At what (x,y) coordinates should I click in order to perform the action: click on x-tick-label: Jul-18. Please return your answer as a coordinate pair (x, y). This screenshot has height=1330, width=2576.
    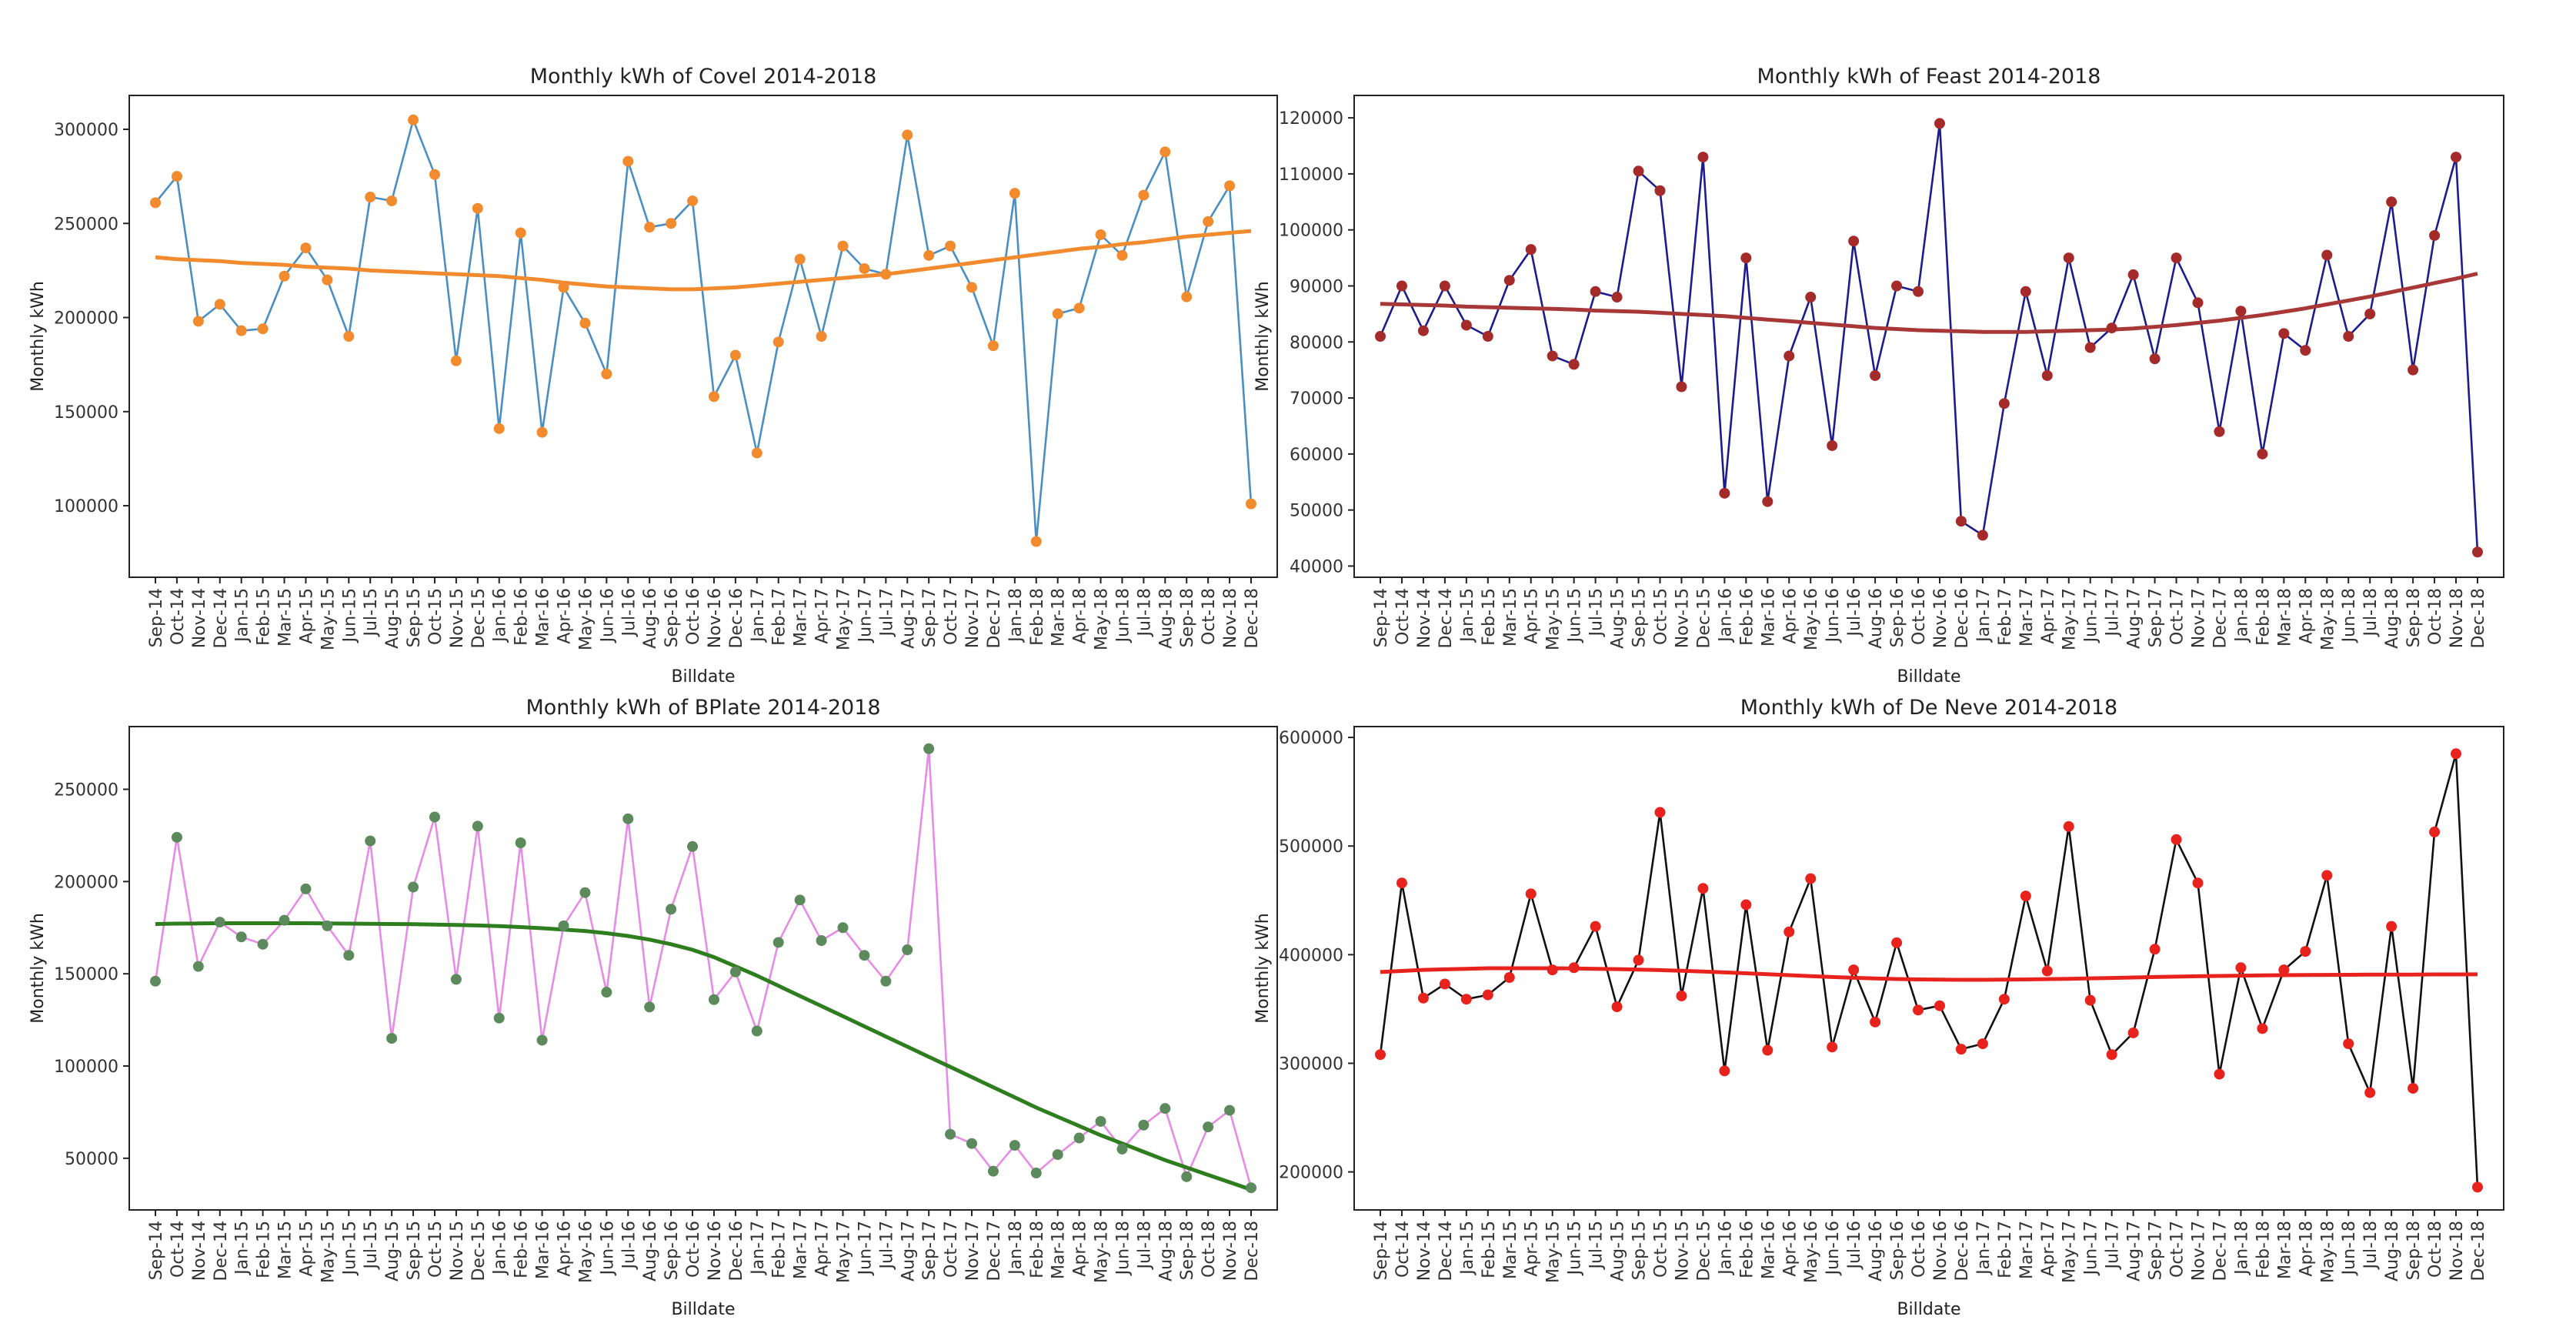
    Looking at the image, I should click on (1145, 1245).